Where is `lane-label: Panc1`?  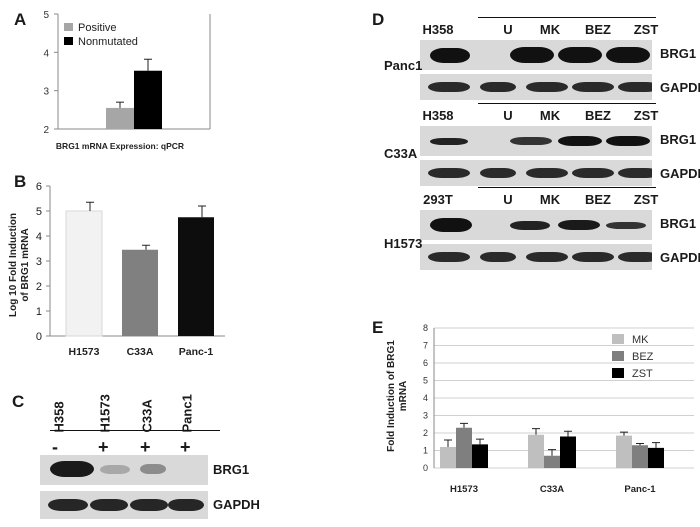
lane-label: Panc1 is located at coordinates (187, 413).